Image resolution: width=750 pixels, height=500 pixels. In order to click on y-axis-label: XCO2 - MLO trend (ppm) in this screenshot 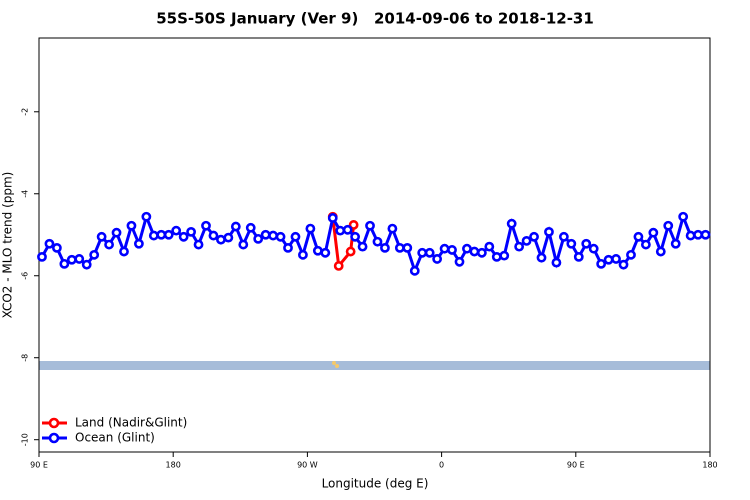, I will do `click(8, 245)`.